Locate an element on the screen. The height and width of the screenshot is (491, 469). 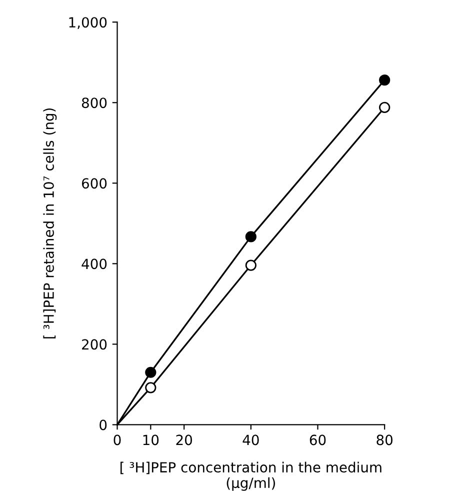
x-axis-title: [ ³H]PEP concentration in the medium (μg/ml) is located at coordinates (251, 476).